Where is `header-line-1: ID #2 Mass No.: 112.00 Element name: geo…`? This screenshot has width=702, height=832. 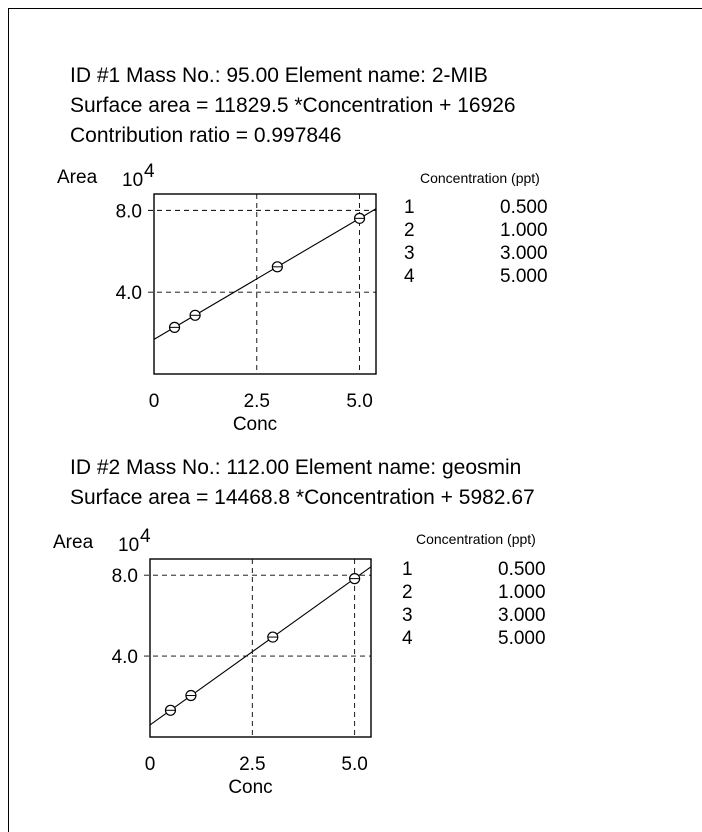
header-line-1: ID #2 Mass No.: 112.00 Element name: geo… is located at coordinates (296, 467).